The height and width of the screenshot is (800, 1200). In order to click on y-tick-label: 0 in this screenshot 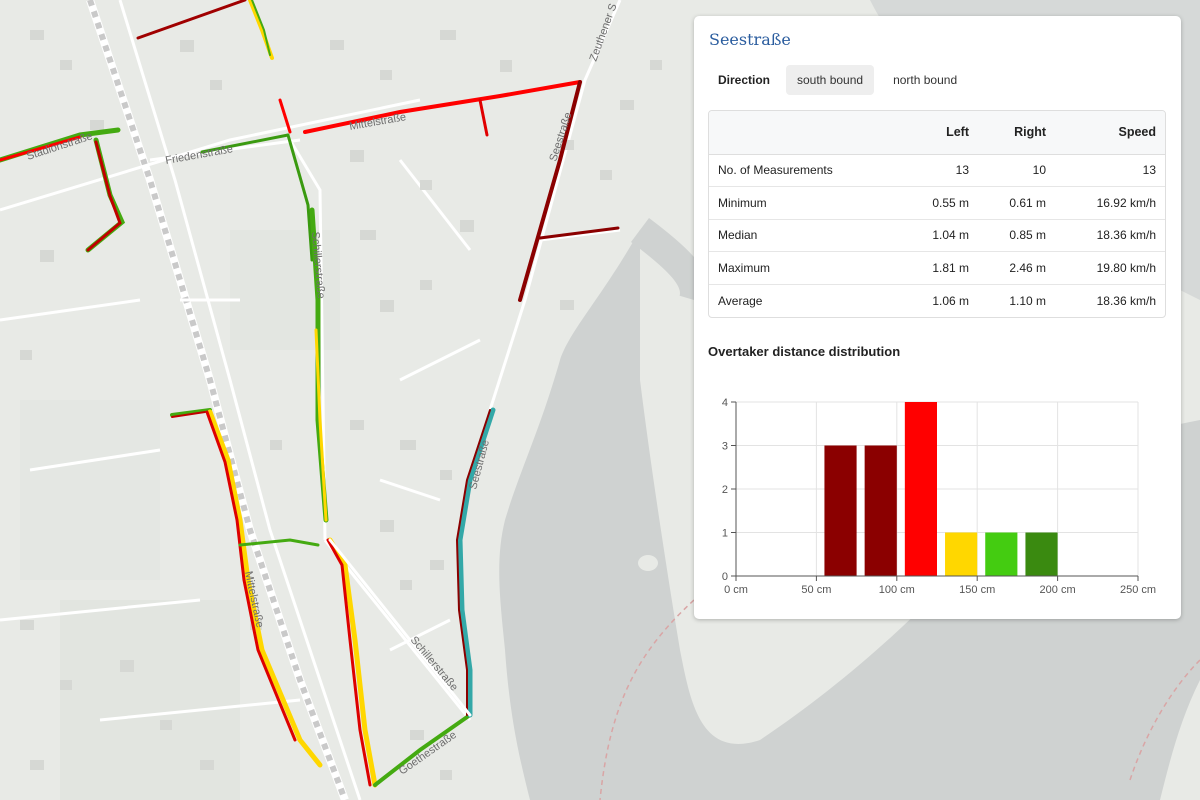, I will do `click(725, 577)`.